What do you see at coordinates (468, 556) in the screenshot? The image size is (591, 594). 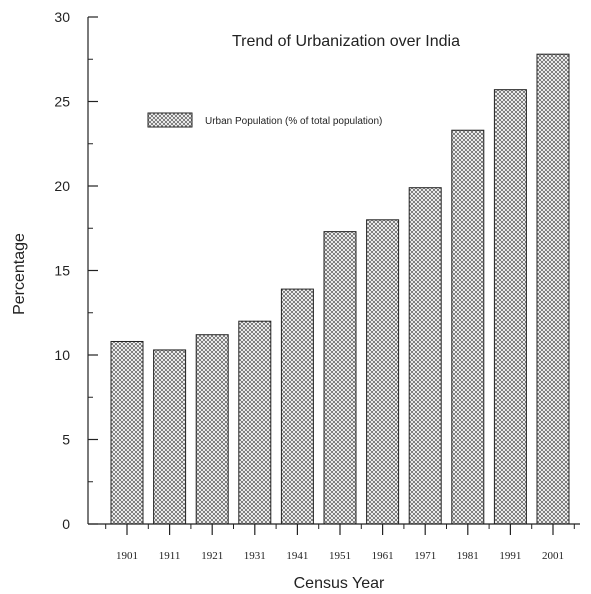 I see `x-tick-label: 1981` at bounding box center [468, 556].